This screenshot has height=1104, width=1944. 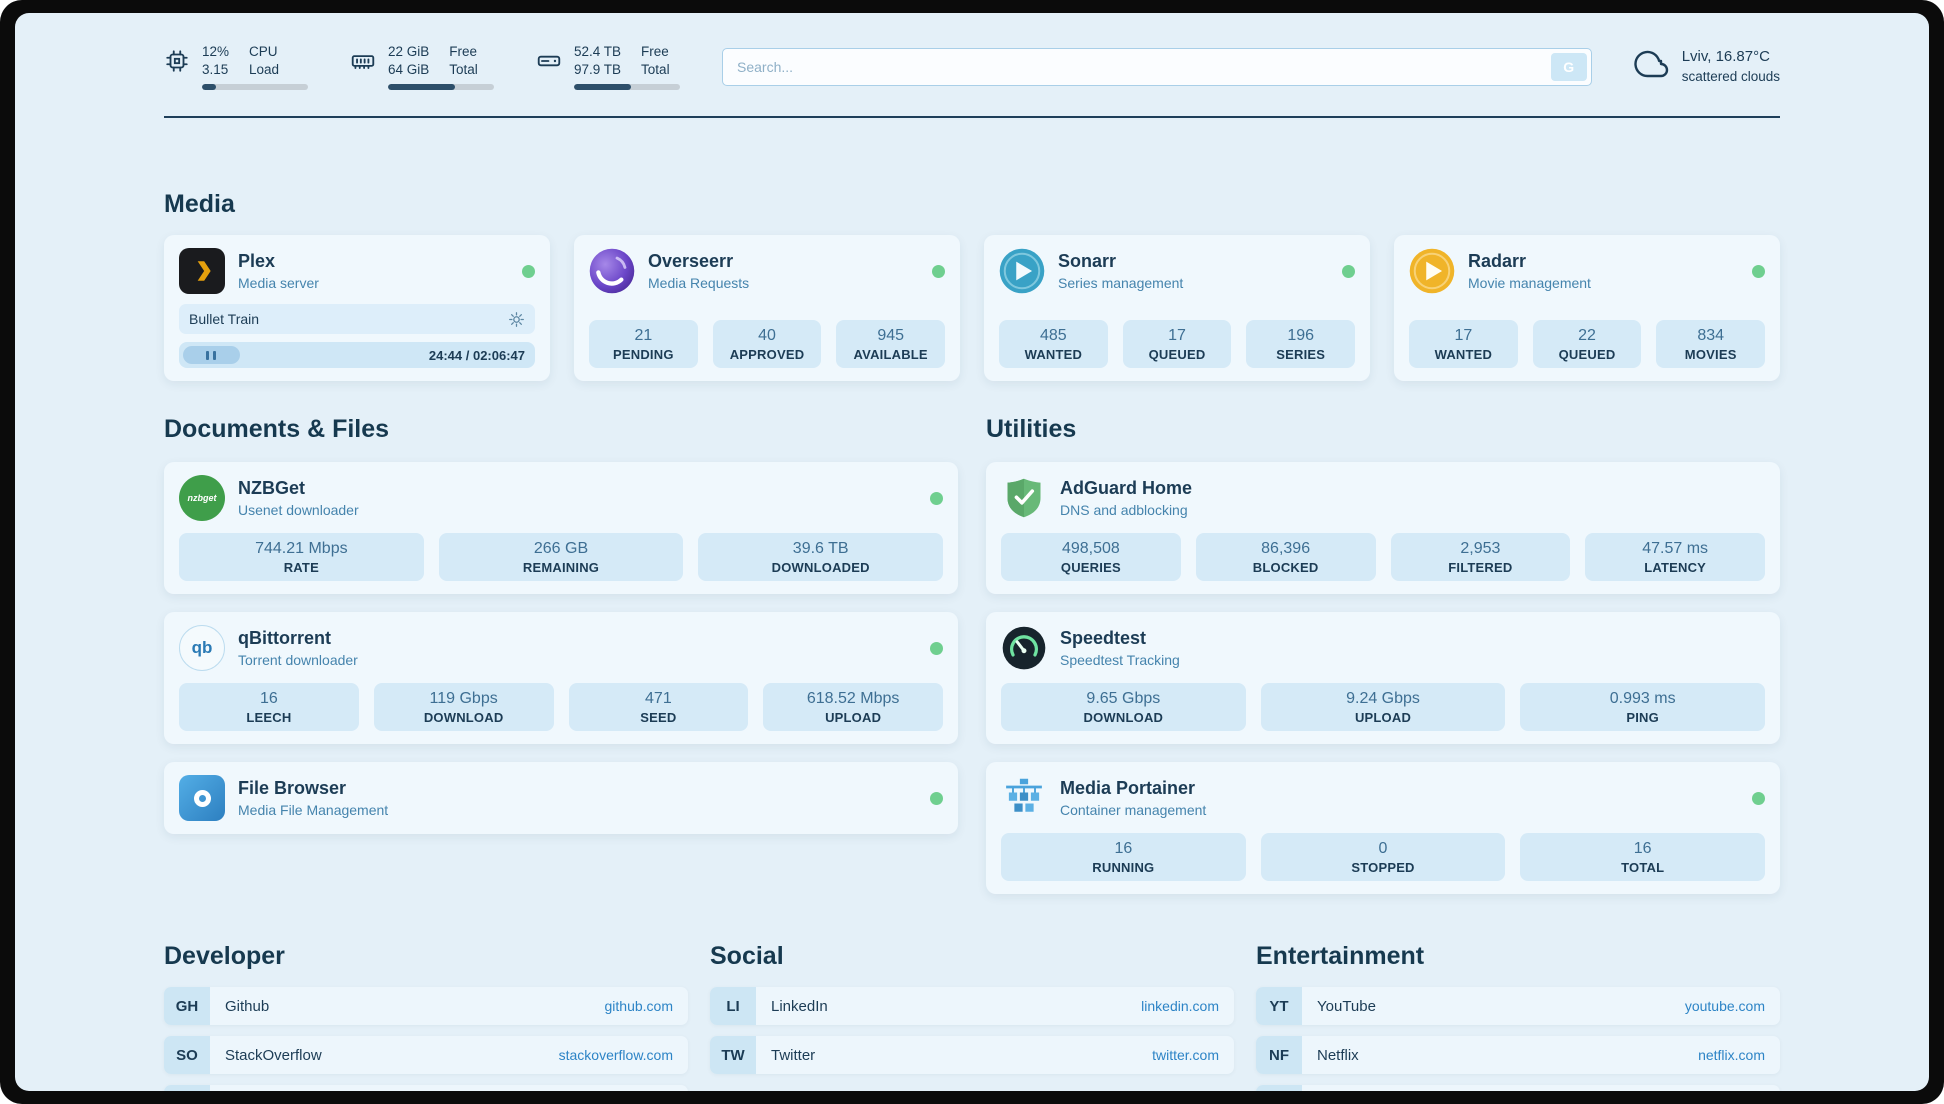 I want to click on nzbget-icon: nzbget, so click(x=202, y=498).